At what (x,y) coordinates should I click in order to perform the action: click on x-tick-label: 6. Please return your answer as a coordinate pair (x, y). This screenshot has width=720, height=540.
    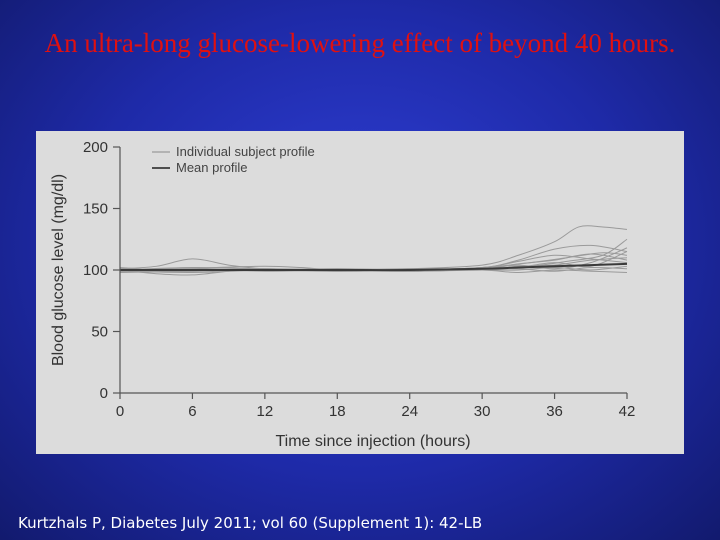
    Looking at the image, I should click on (192, 411).